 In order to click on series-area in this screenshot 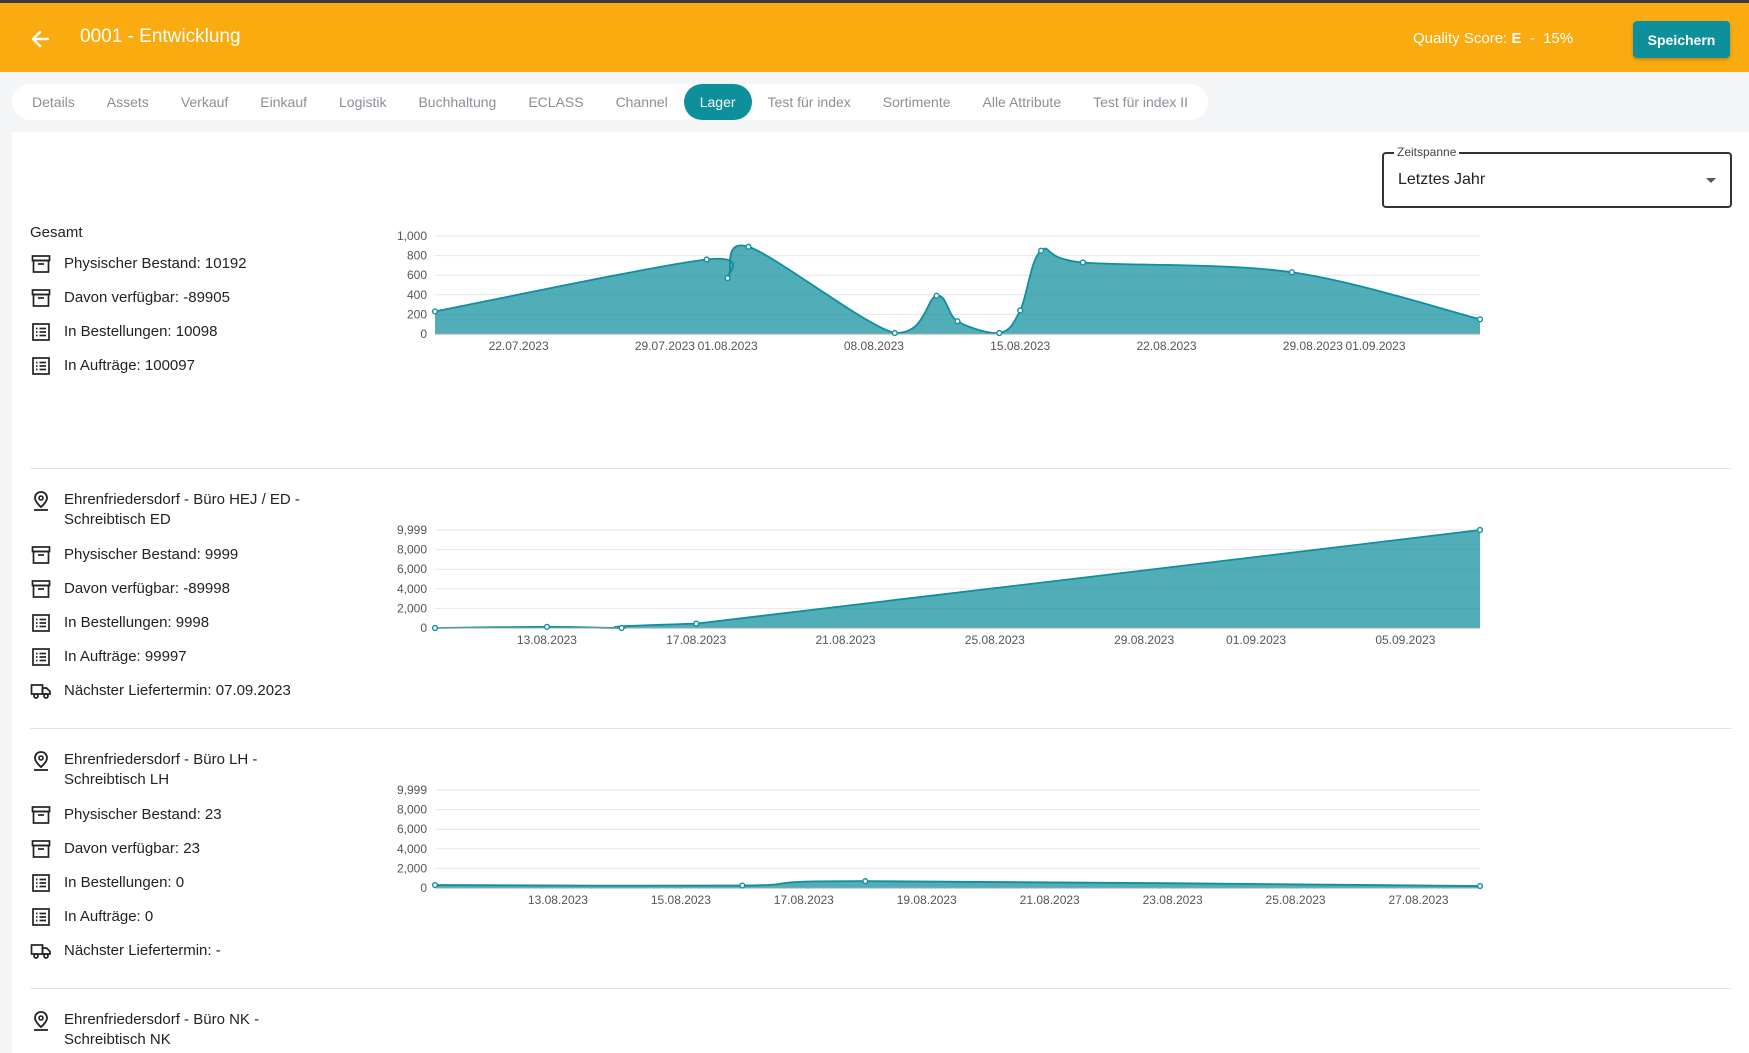, I will do `click(957, 289)`.